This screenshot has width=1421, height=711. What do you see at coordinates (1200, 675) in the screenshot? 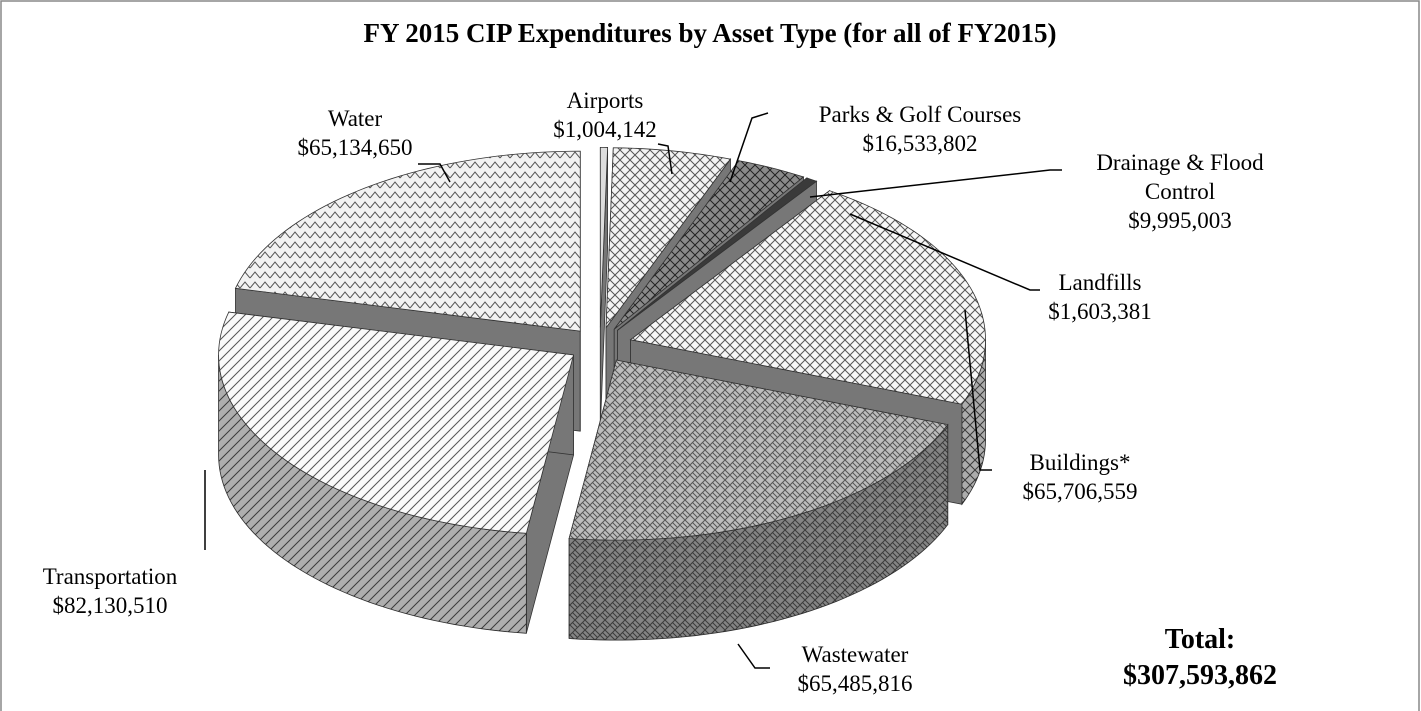
I see `total-value: $307,593,862` at bounding box center [1200, 675].